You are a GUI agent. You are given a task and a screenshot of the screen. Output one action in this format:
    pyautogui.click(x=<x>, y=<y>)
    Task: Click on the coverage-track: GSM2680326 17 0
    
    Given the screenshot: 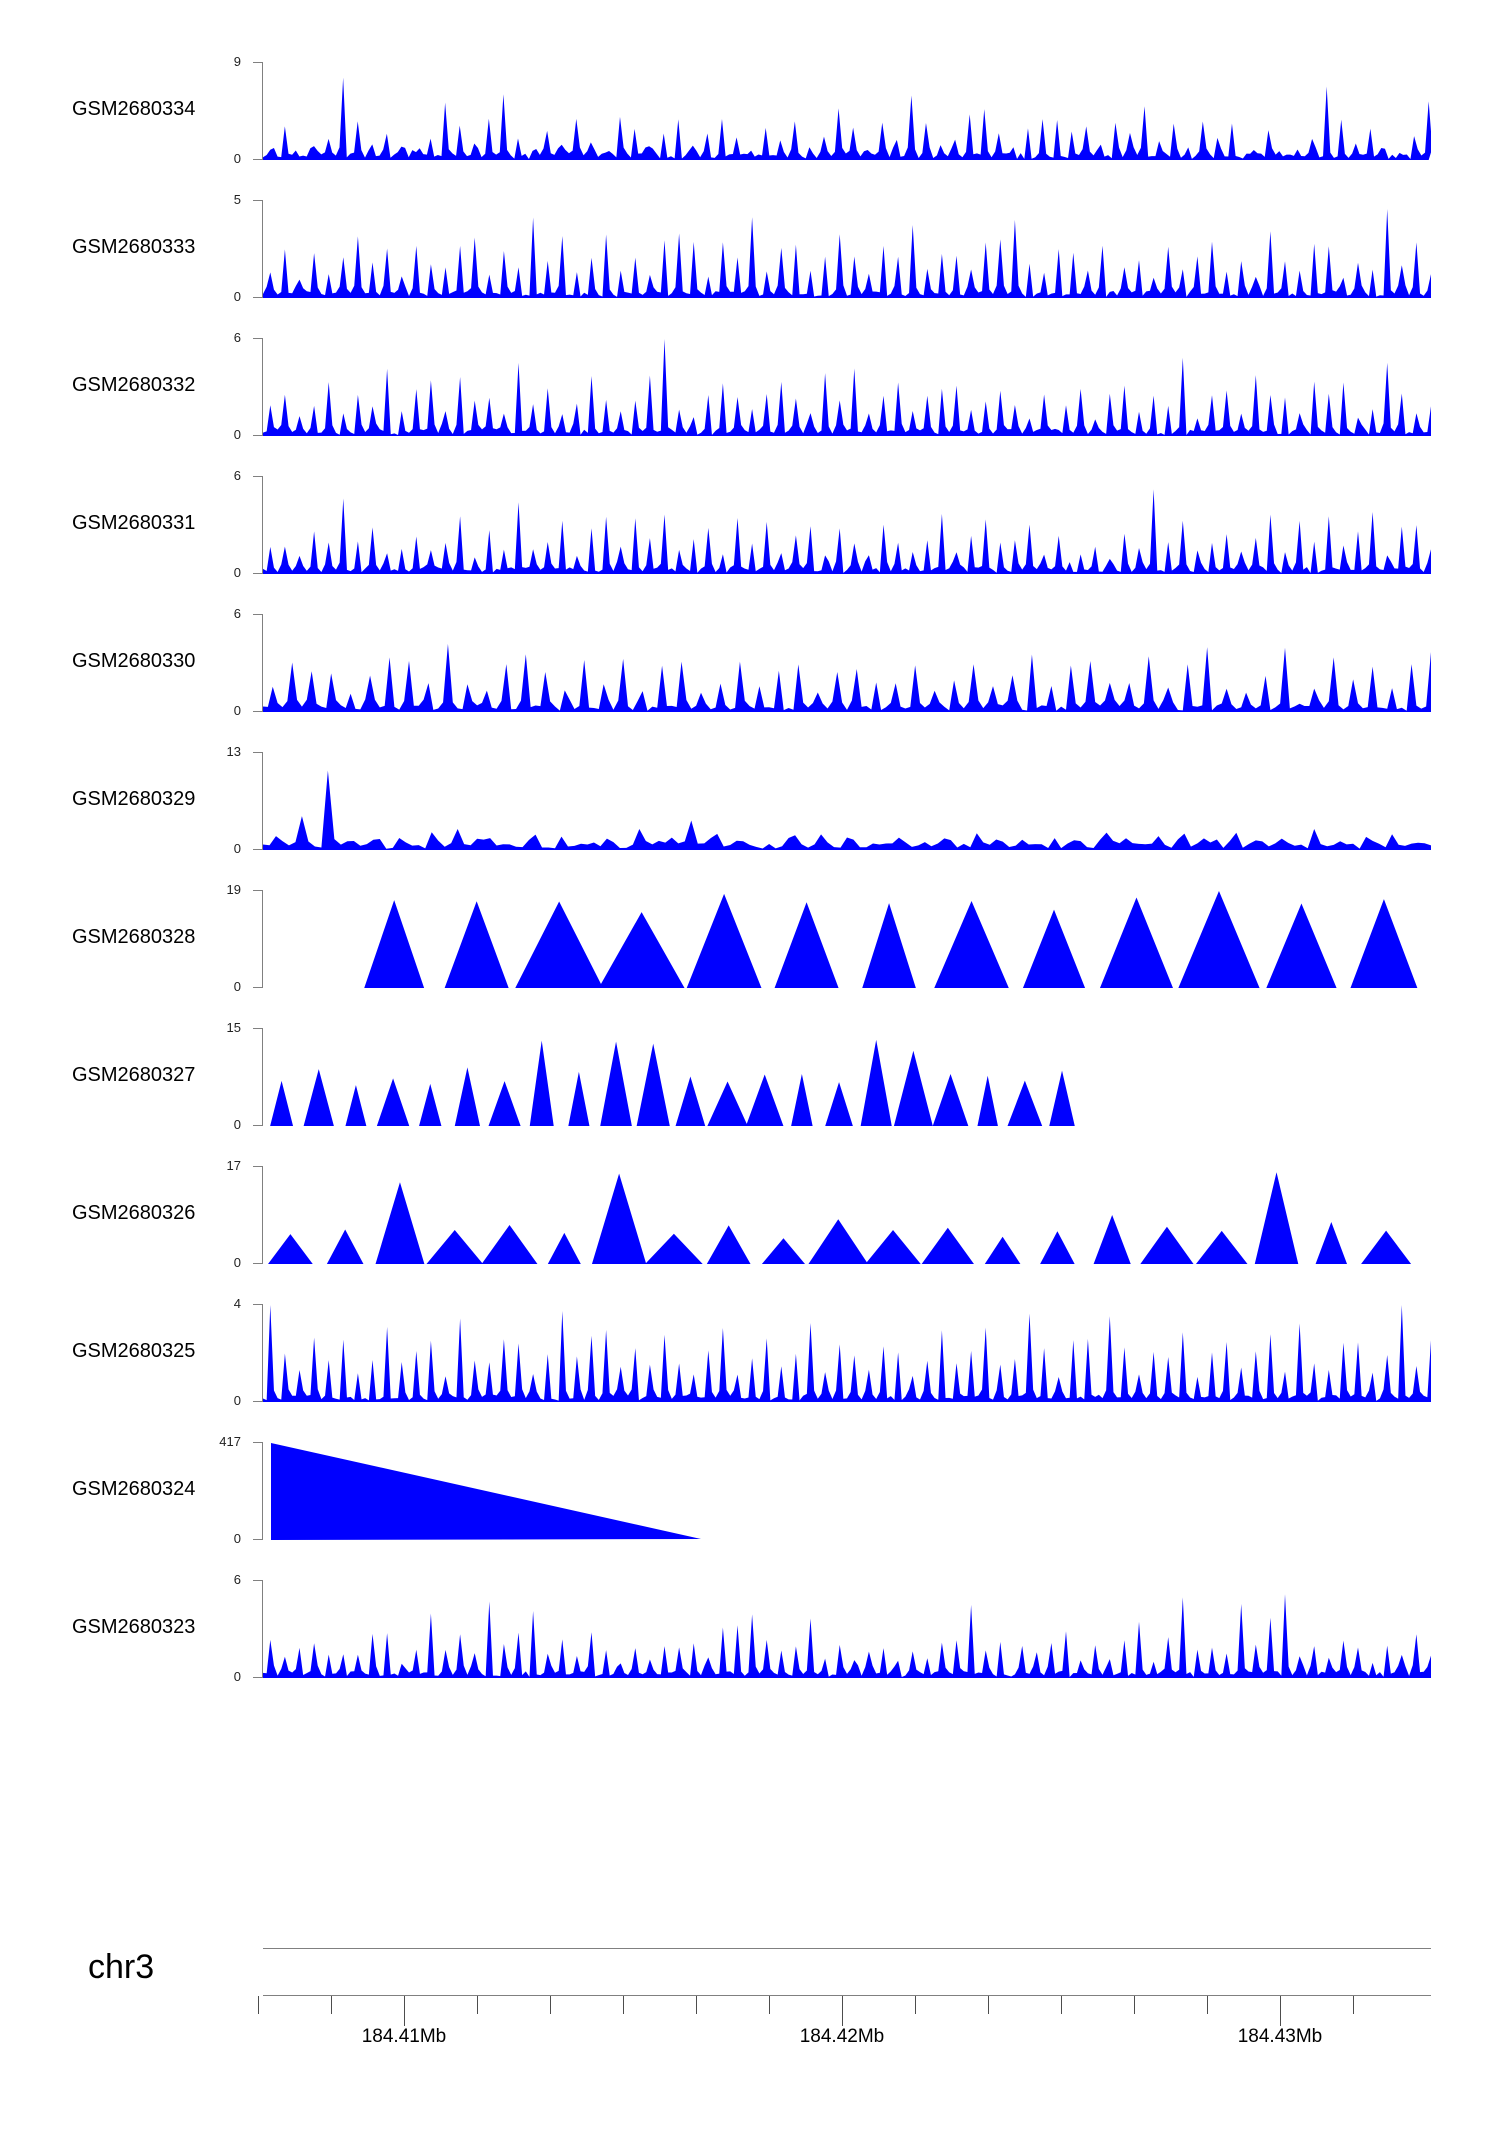 What is the action you would take?
    pyautogui.click(x=750, y=1214)
    